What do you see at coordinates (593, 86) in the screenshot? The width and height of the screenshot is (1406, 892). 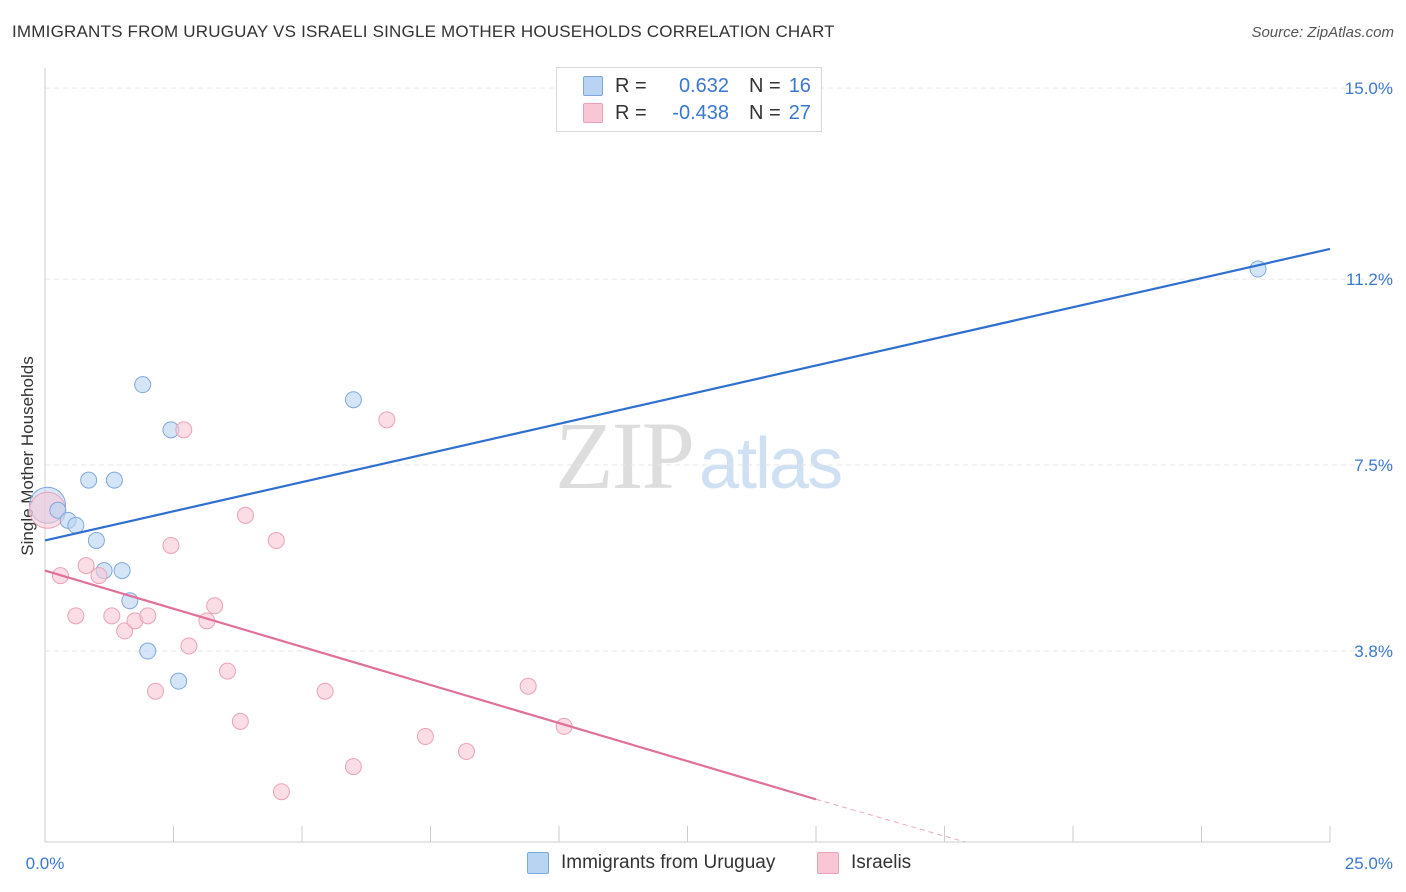 I see `legend-swatch-uruguay` at bounding box center [593, 86].